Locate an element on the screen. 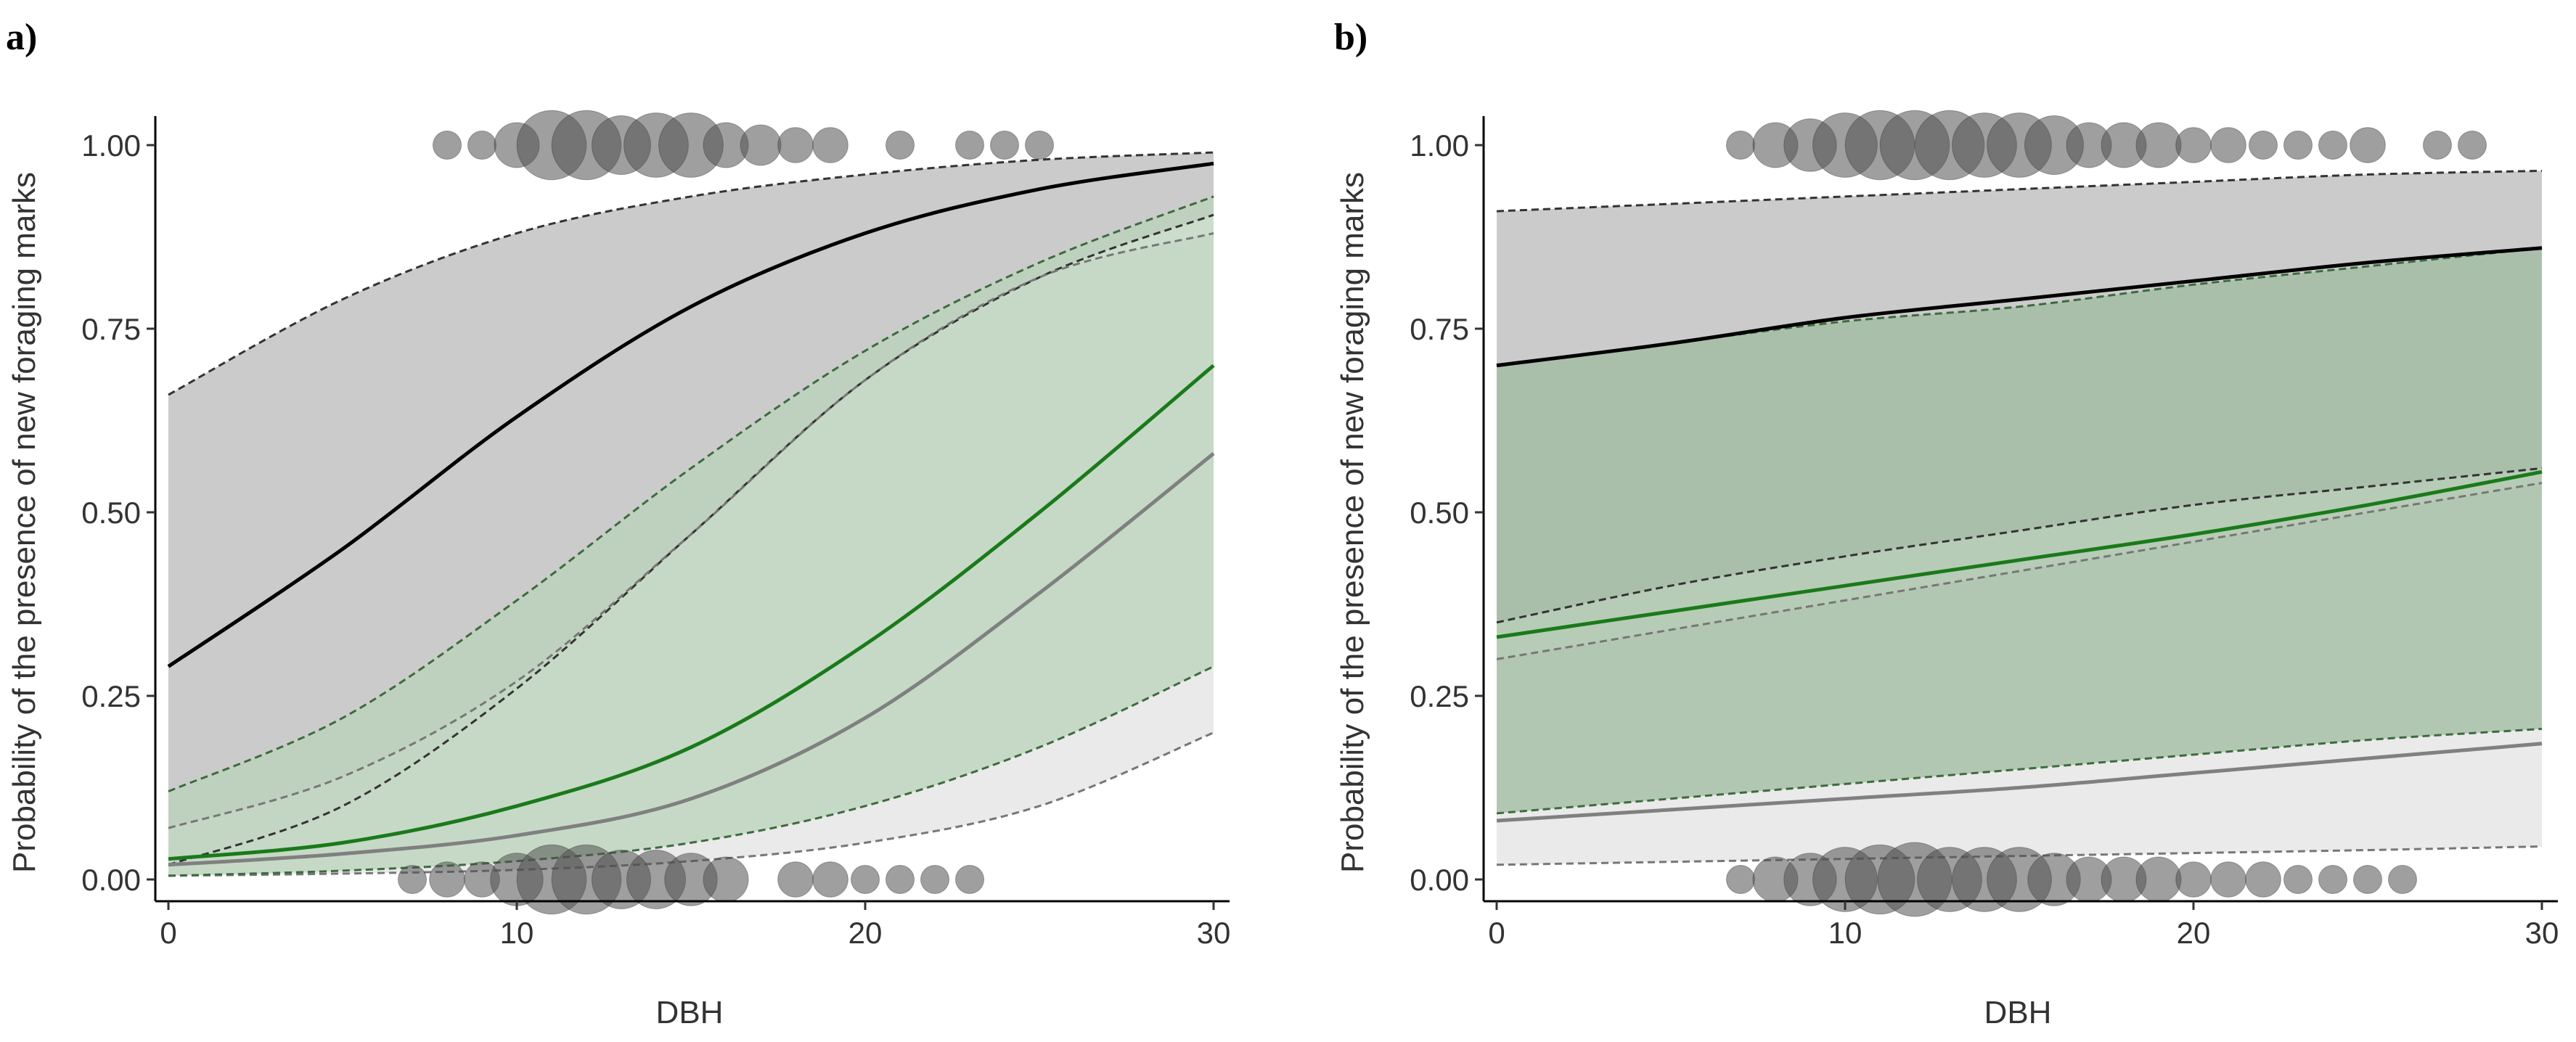  ci-lower-black is located at coordinates (2020, 546).